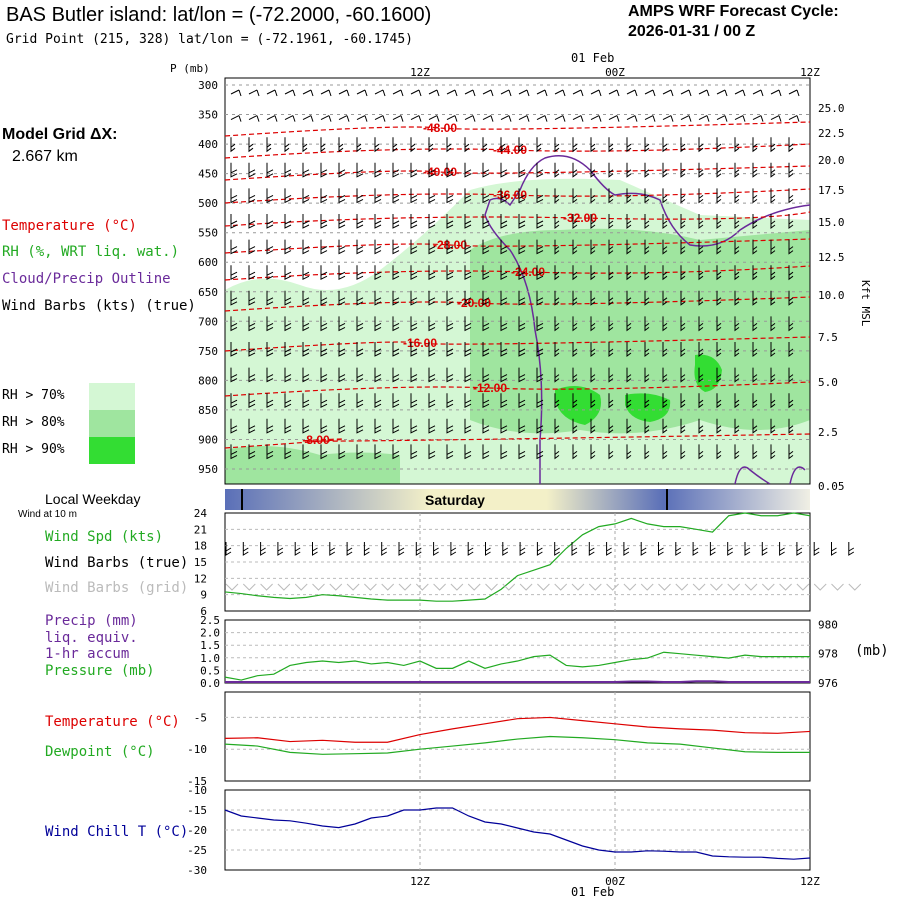 The height and width of the screenshot is (900, 900). I want to click on pressure-tick: 850, so click(208, 410).